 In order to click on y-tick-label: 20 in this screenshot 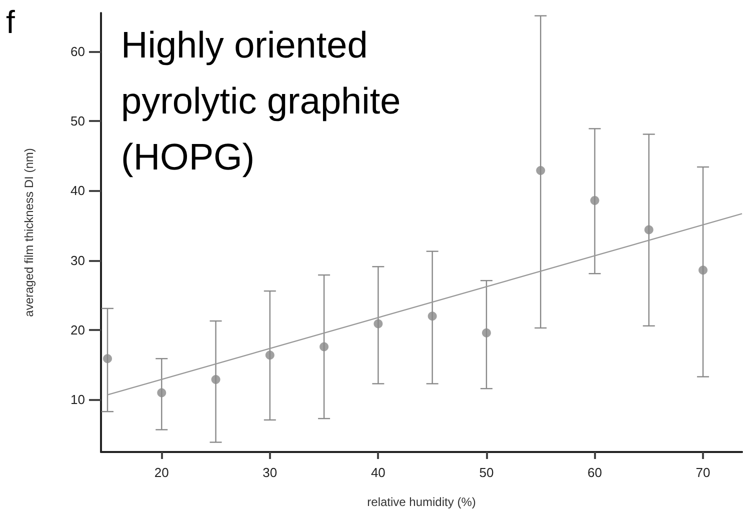, I will do `click(77, 330)`.